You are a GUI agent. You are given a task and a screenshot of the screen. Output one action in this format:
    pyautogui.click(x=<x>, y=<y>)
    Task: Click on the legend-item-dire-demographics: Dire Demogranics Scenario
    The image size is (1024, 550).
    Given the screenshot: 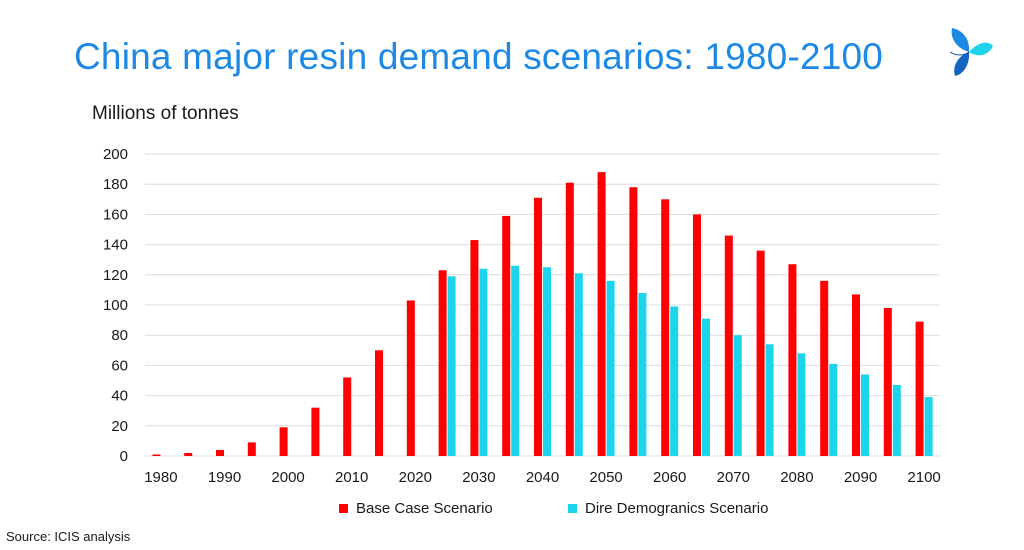 What is the action you would take?
    pyautogui.click(x=668, y=508)
    